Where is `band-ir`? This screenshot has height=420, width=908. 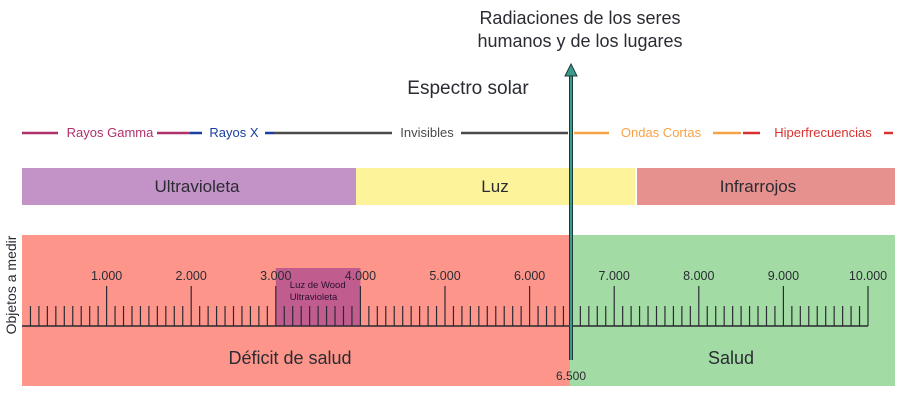
band-ir is located at coordinates (766, 186).